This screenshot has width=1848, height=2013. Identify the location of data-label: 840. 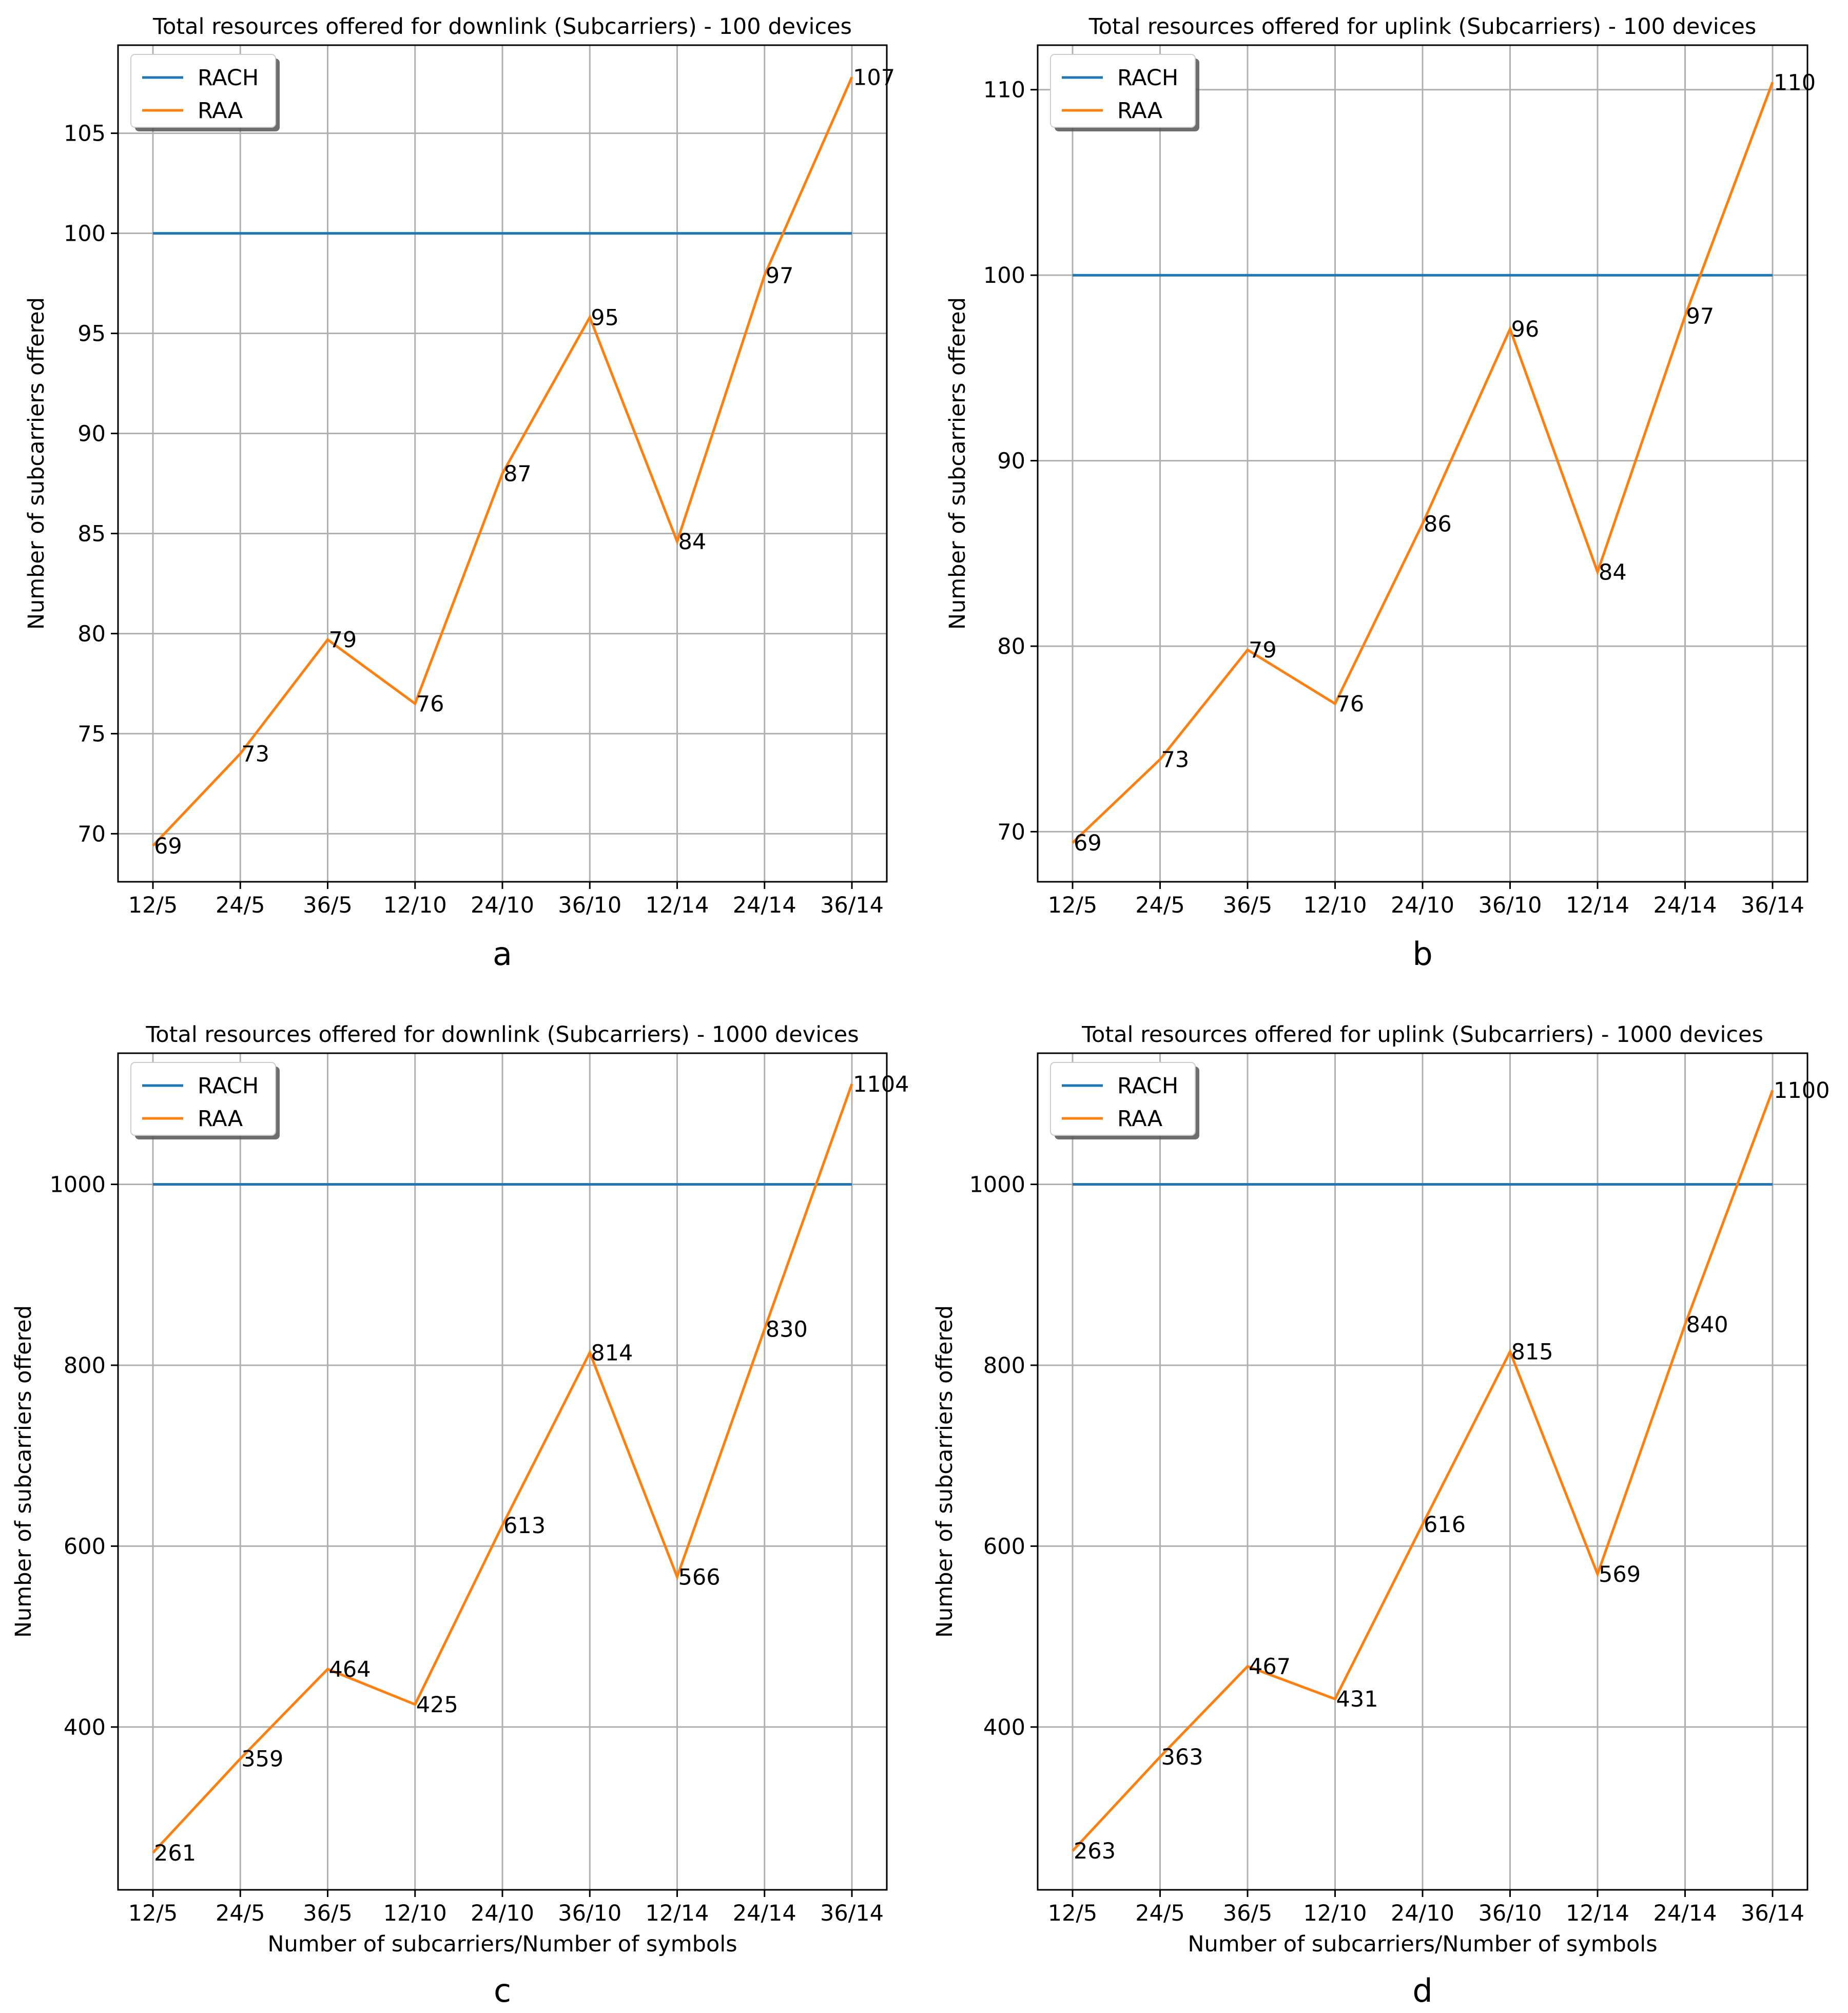
(1707, 1325).